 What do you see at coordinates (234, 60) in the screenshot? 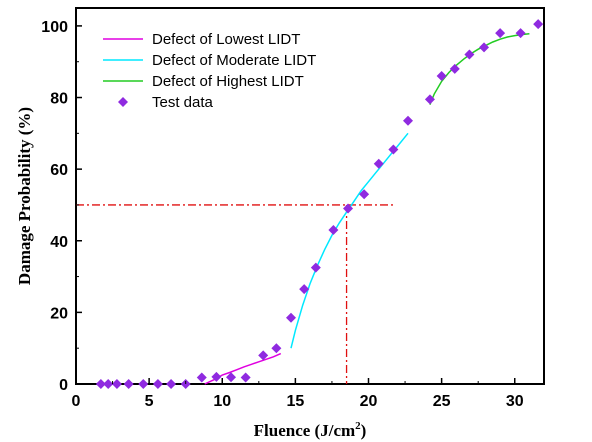
I see `legend-label: Defect of Moderate LIDT` at bounding box center [234, 60].